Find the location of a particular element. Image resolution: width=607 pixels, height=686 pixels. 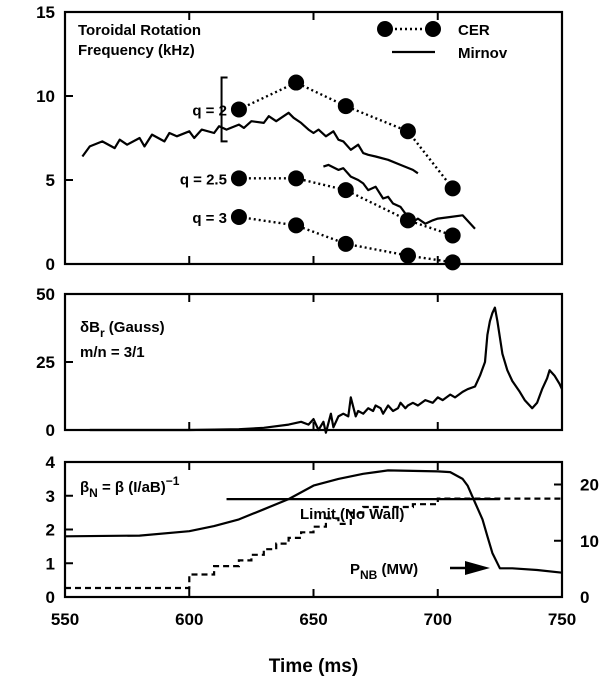

q-label: q = 2 is located at coordinates (209, 110).